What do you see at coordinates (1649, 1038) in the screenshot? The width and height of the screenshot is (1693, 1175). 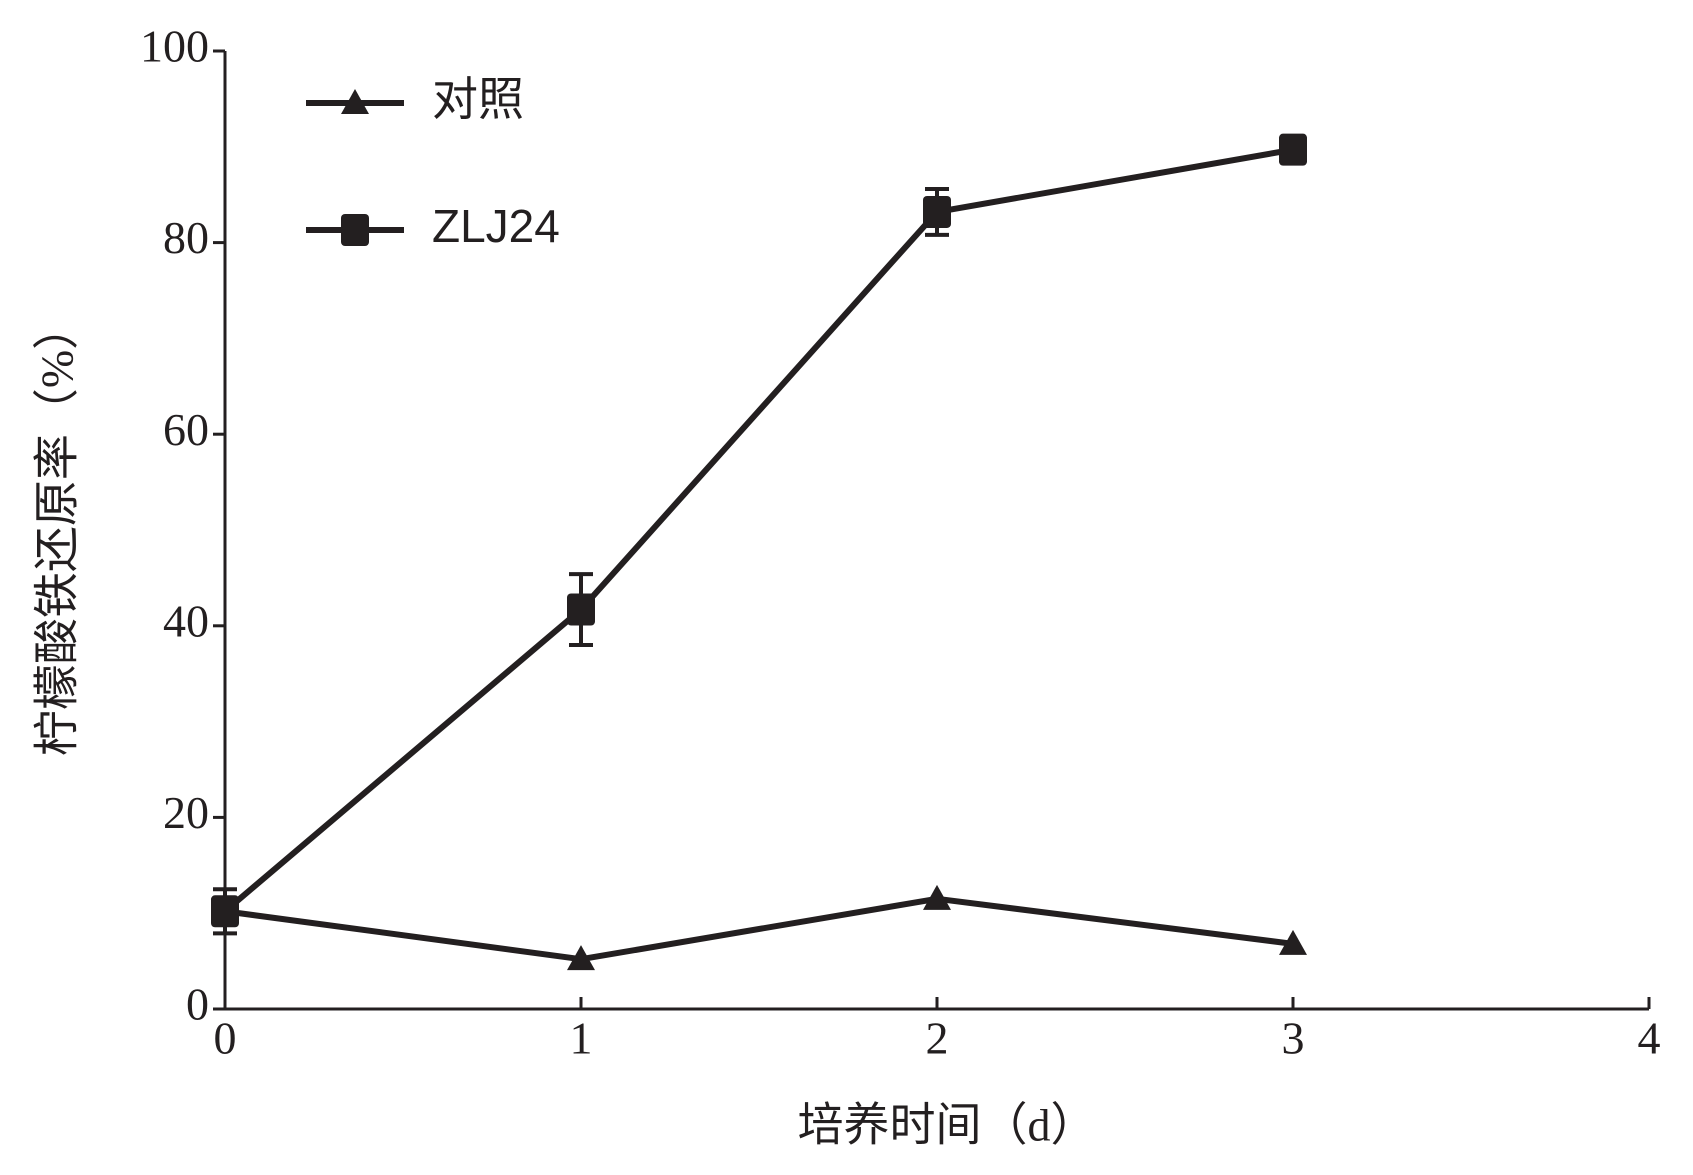 I see `x-tick-label: 4` at bounding box center [1649, 1038].